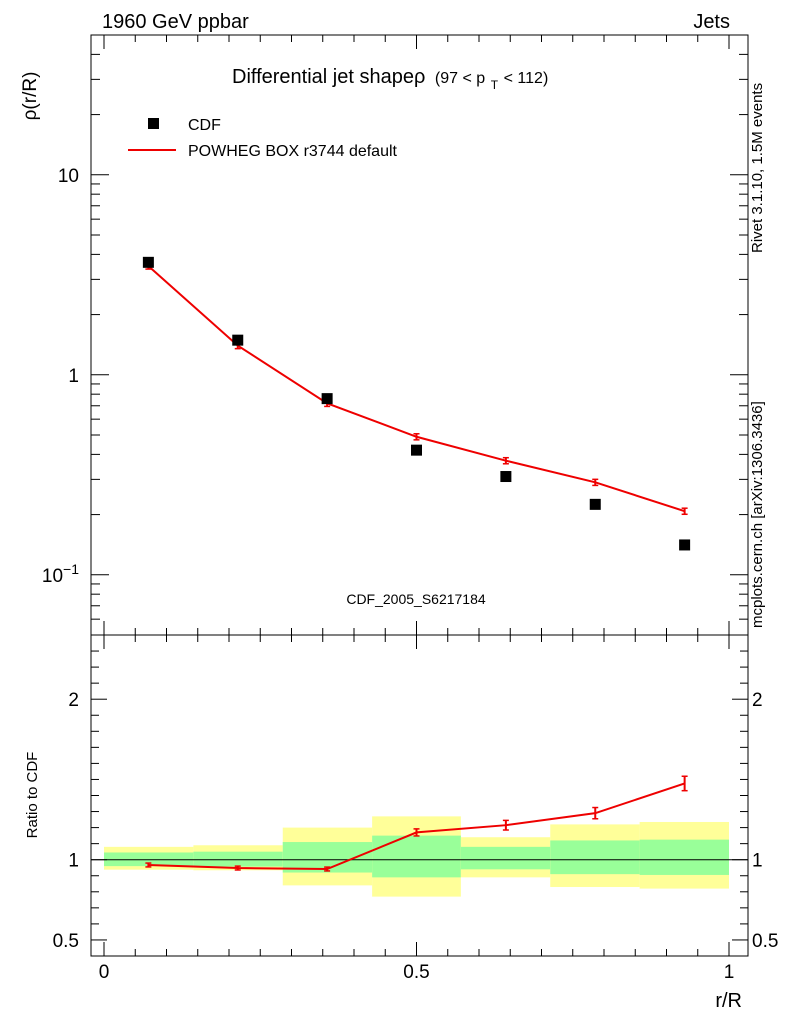 This screenshot has height=1024, width=786. What do you see at coordinates (32, 795) in the screenshot?
I see `ratio-axis-label: Ratio to CDF` at bounding box center [32, 795].